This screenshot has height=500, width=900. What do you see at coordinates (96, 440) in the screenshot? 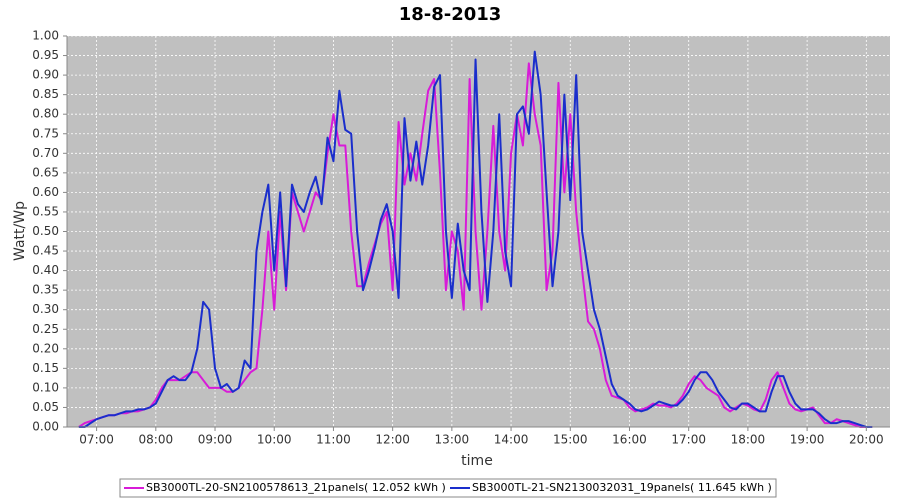
I see `x-tick-label: 07:00` at bounding box center [96, 440].